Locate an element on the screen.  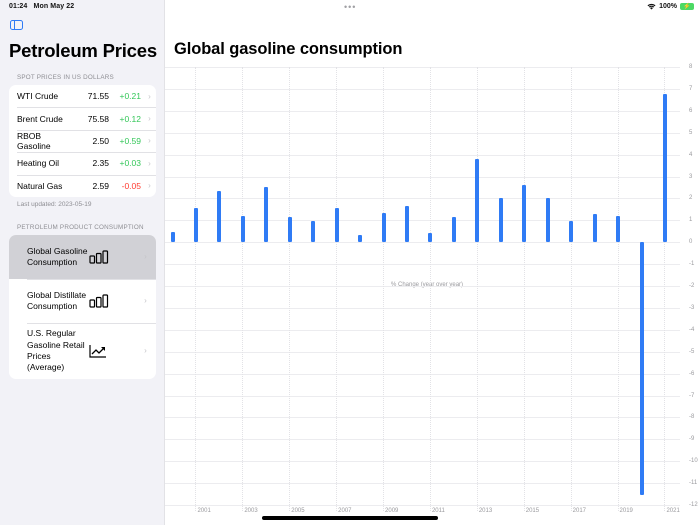
status-time: 01:24 is located at coordinates (18, 6).